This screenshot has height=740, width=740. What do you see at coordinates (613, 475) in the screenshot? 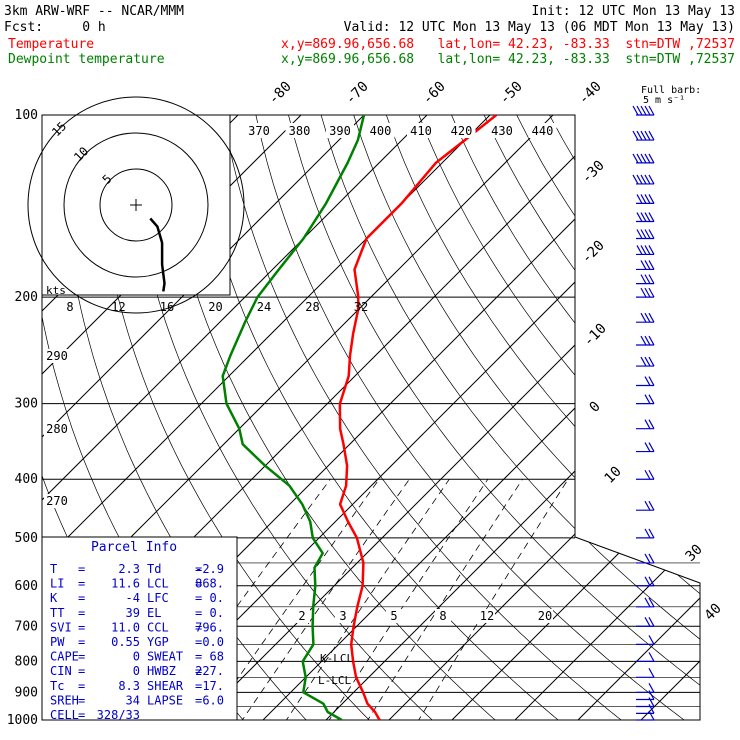
I see `isotherm-label: 10` at bounding box center [613, 475].